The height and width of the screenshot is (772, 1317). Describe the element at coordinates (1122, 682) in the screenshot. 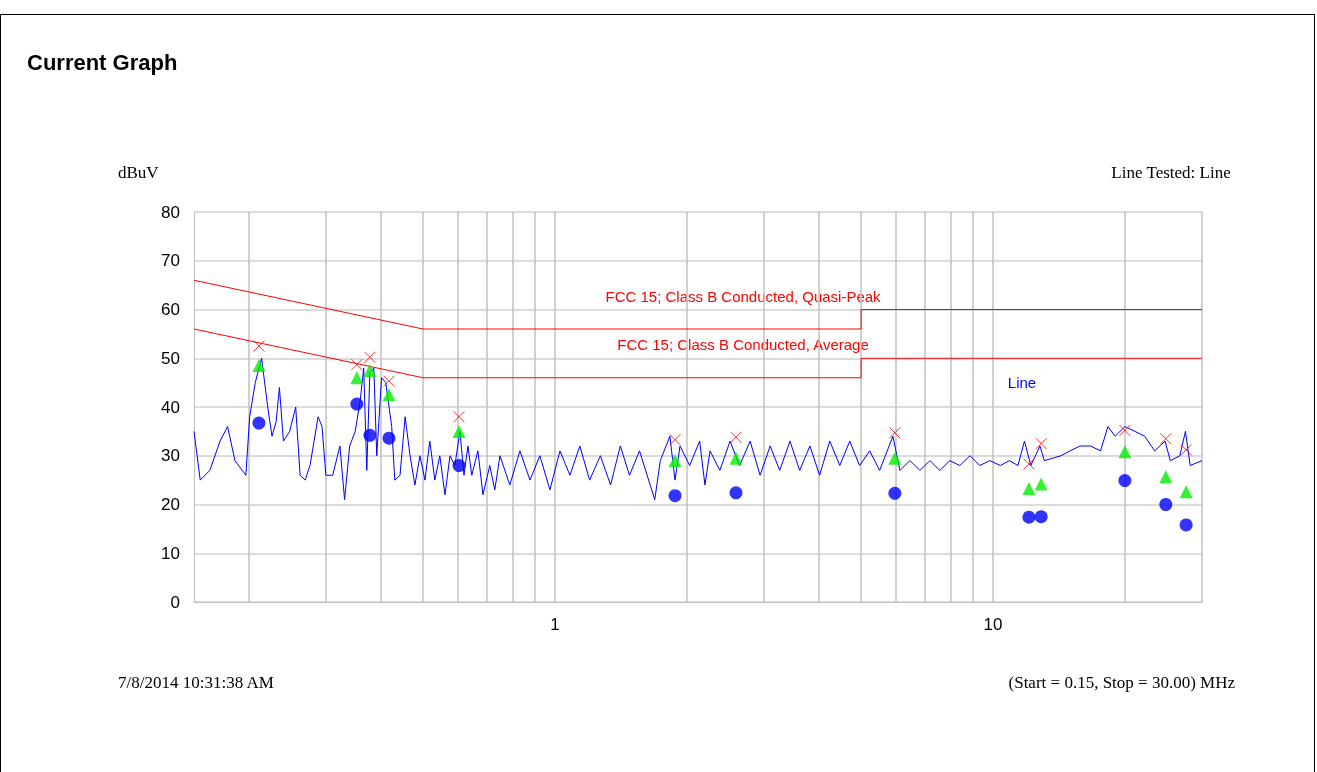

I see `x-axis-title: (Start = 0.15, Stop = 30.00) MHz` at that location.